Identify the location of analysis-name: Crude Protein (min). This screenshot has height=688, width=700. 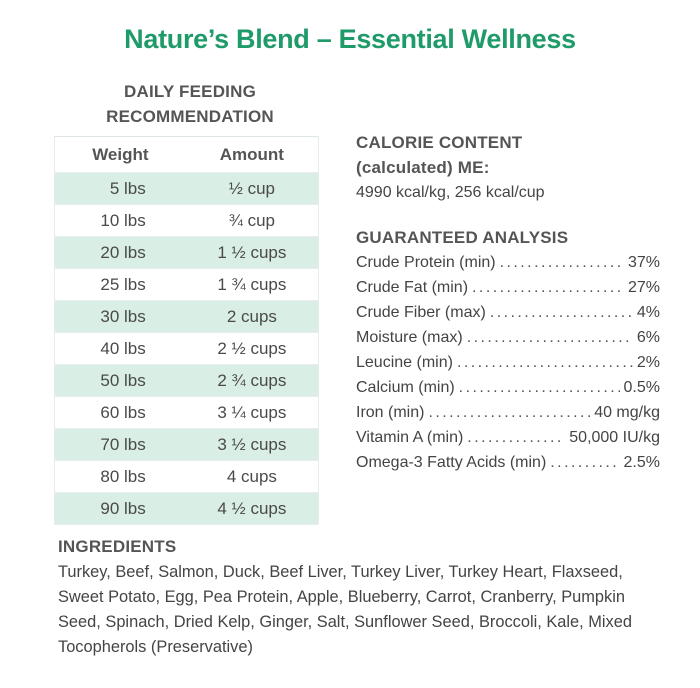
(426, 262).